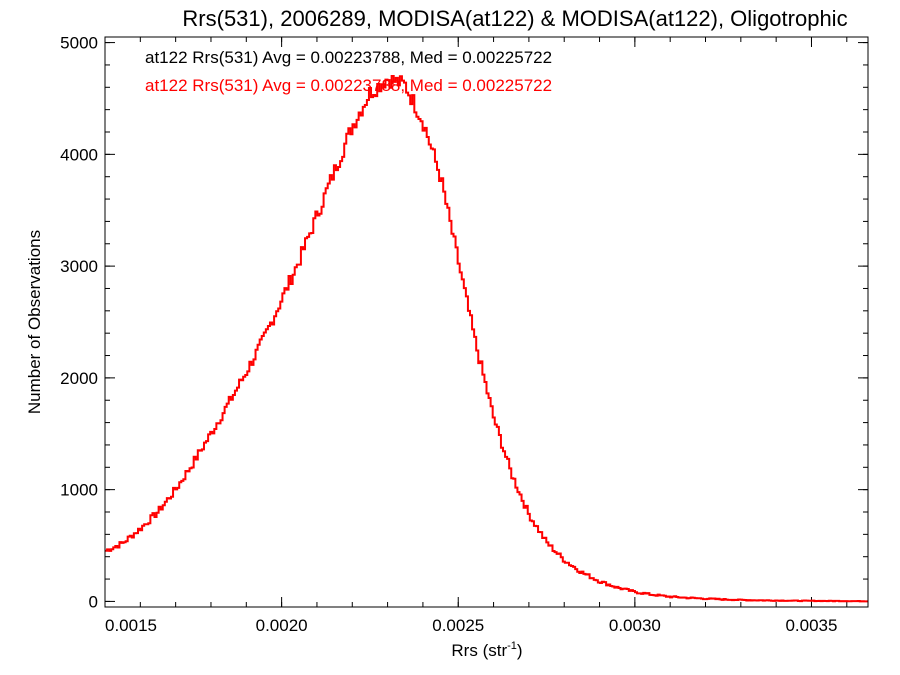 This screenshot has width=900, height=675. What do you see at coordinates (282, 625) in the screenshot?
I see `x-tick-label: 0.0020` at bounding box center [282, 625].